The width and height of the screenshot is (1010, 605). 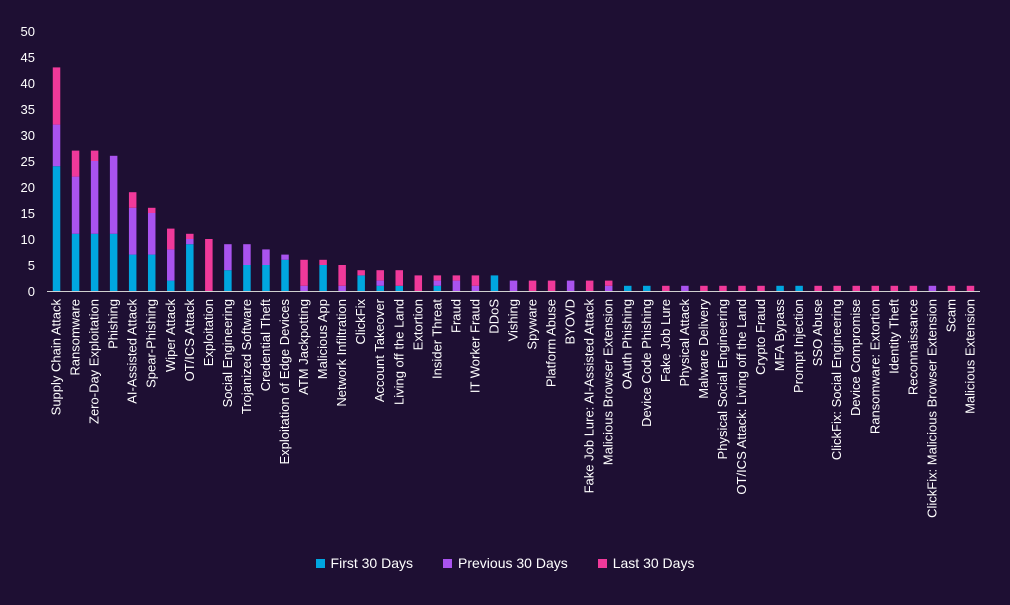 I want to click on x-tick-label: Fraud, so click(x=455, y=316).